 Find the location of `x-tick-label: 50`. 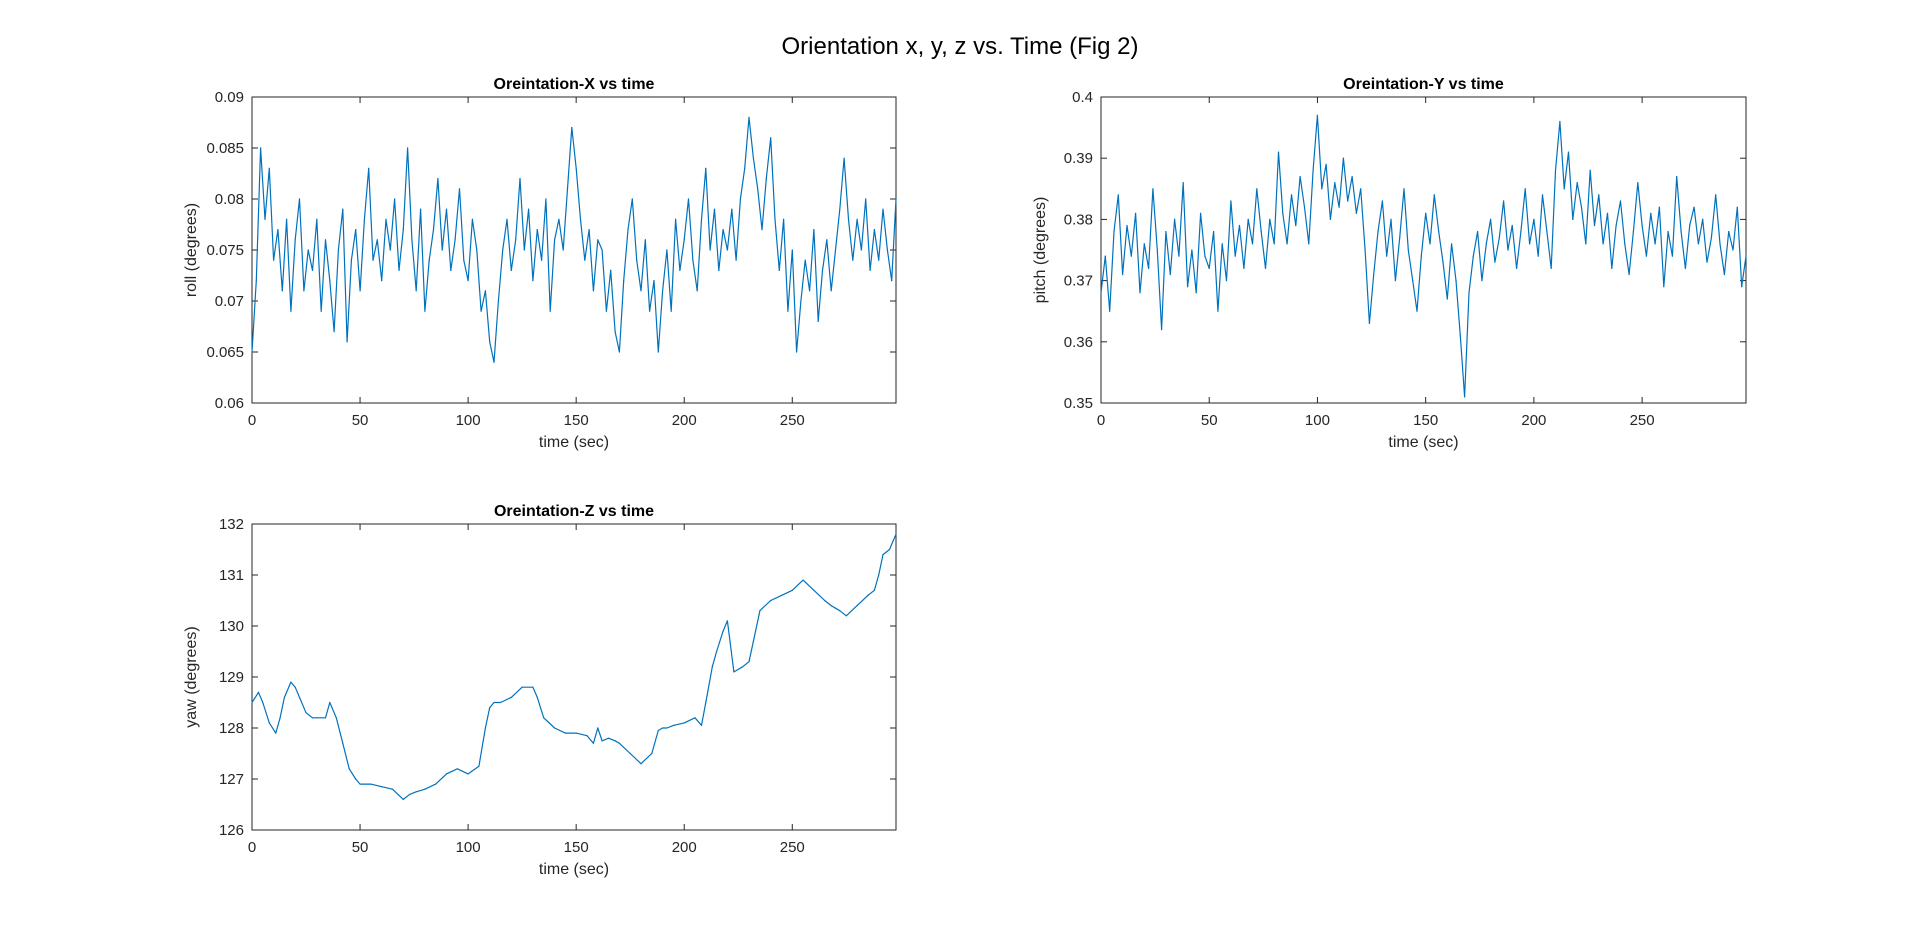

x-tick-label: 50 is located at coordinates (360, 847).